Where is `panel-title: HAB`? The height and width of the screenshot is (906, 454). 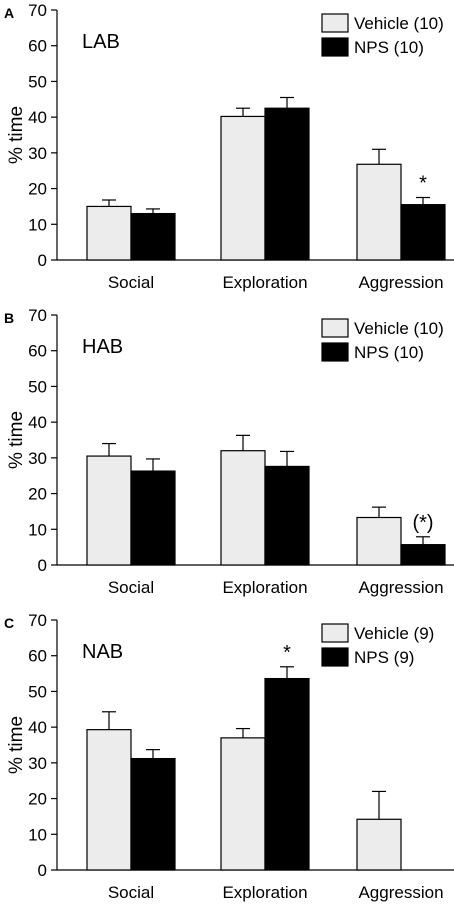
panel-title: HAB is located at coordinates (102, 347).